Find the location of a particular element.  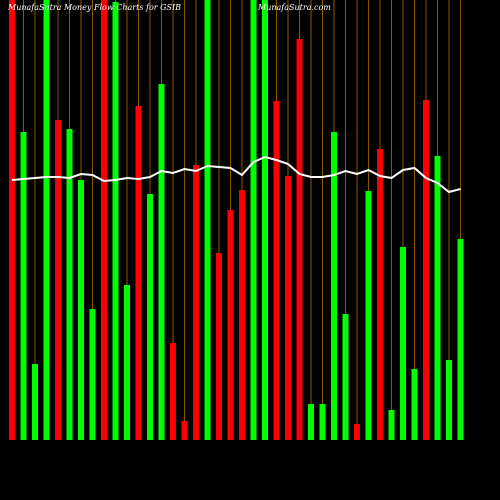

money-flow-line is located at coordinates (236, 174).